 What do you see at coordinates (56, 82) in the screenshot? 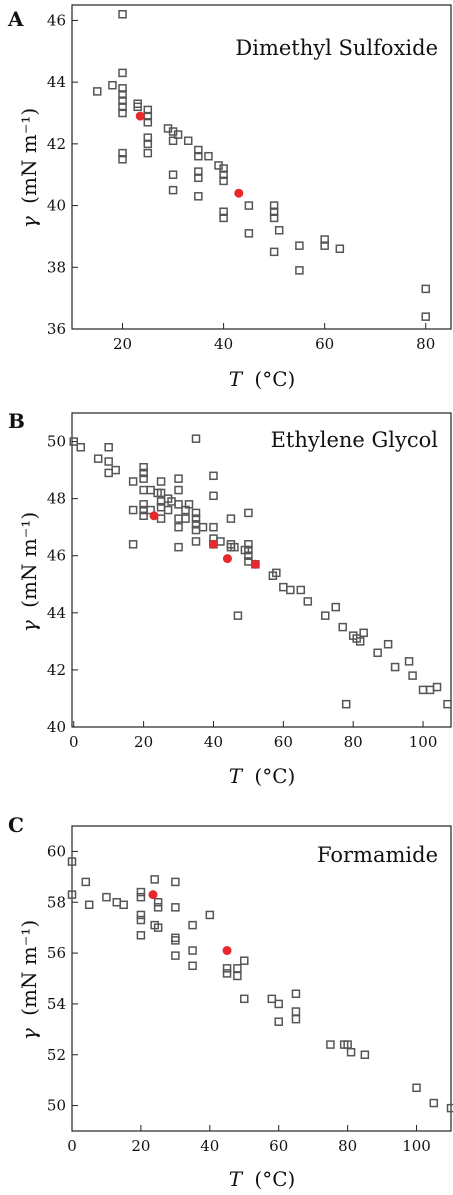
I see `y-tick-label: 44` at bounding box center [56, 82].